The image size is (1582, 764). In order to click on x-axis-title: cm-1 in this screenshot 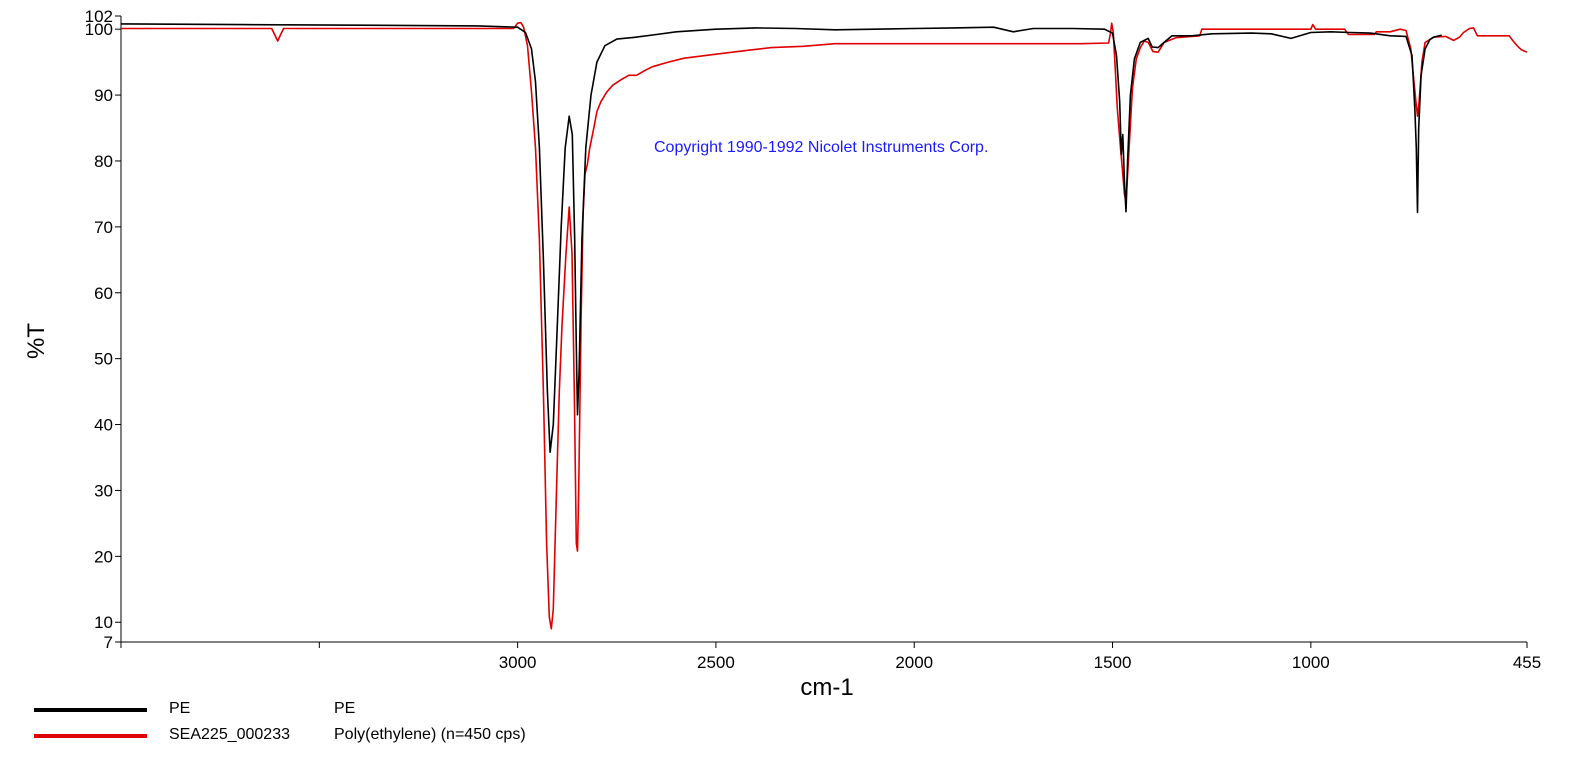, I will do `click(826, 687)`.